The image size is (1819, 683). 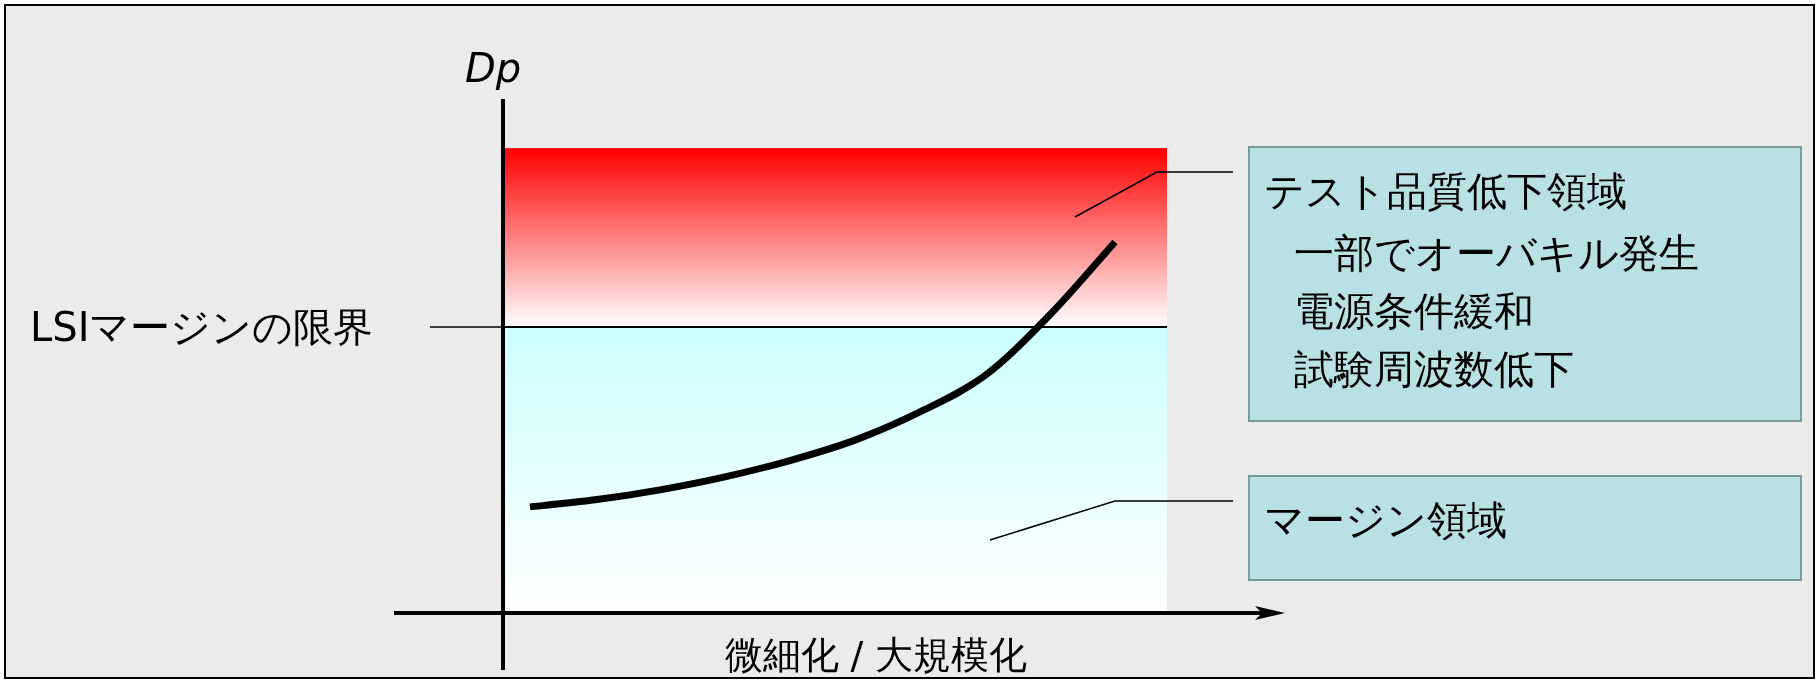 I want to click on text: 一部でオーバキル発生, so click(x=1496, y=253).